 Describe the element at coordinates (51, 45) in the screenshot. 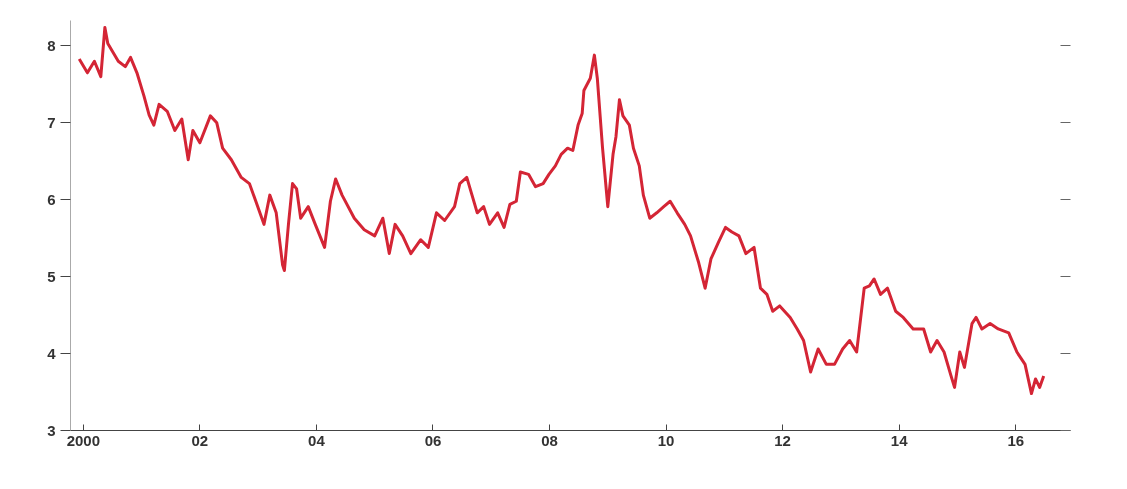

I see `y-tick-label: 8` at that location.